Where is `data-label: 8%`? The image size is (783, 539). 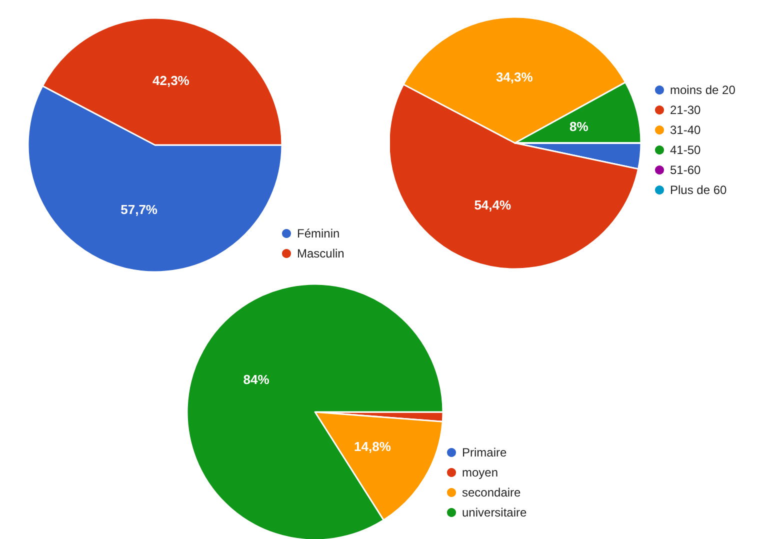 data-label: 8% is located at coordinates (579, 126).